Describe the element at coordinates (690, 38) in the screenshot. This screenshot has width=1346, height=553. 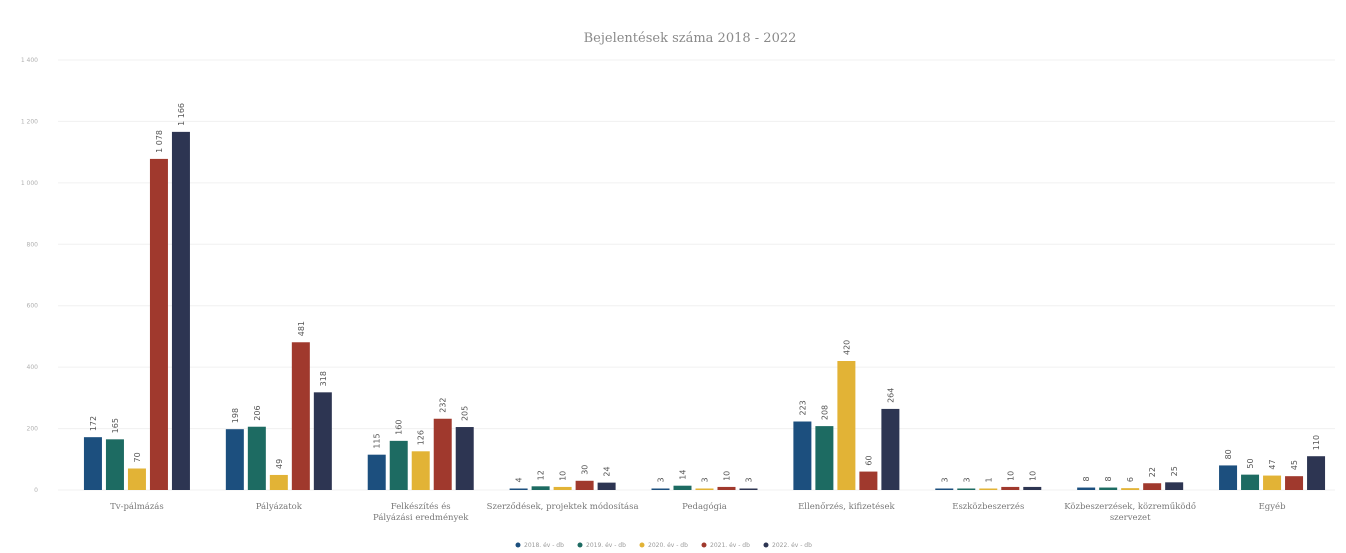
I see `chart-title: Bejelentések száma 2018 - 2022` at that location.